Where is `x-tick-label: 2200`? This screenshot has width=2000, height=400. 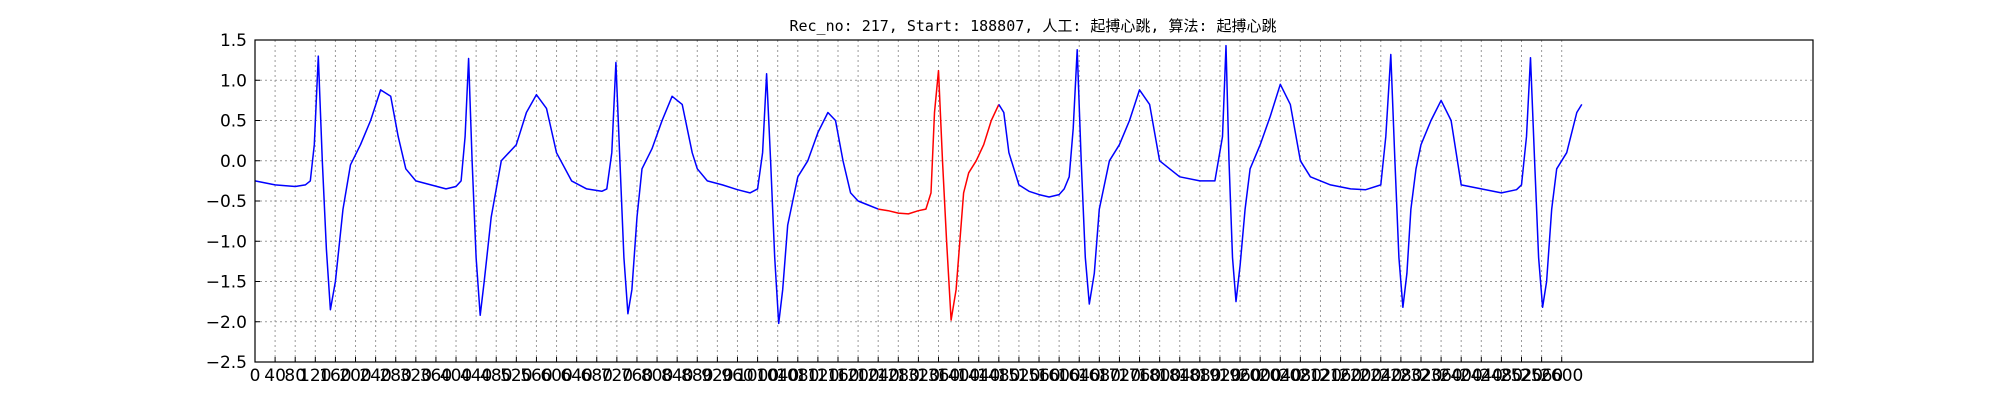
x-tick-label: 2200 is located at coordinates (1360, 376).